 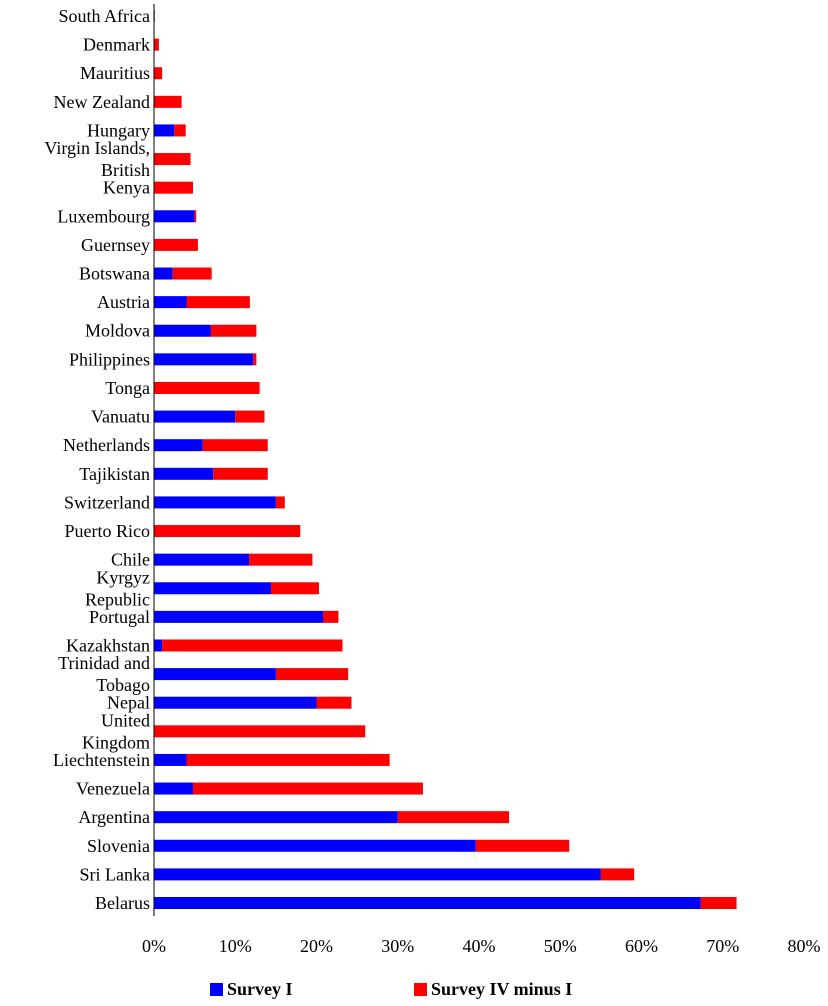 I want to click on bar-survey-iv-minus-i-luxembourg, so click(x=195, y=216).